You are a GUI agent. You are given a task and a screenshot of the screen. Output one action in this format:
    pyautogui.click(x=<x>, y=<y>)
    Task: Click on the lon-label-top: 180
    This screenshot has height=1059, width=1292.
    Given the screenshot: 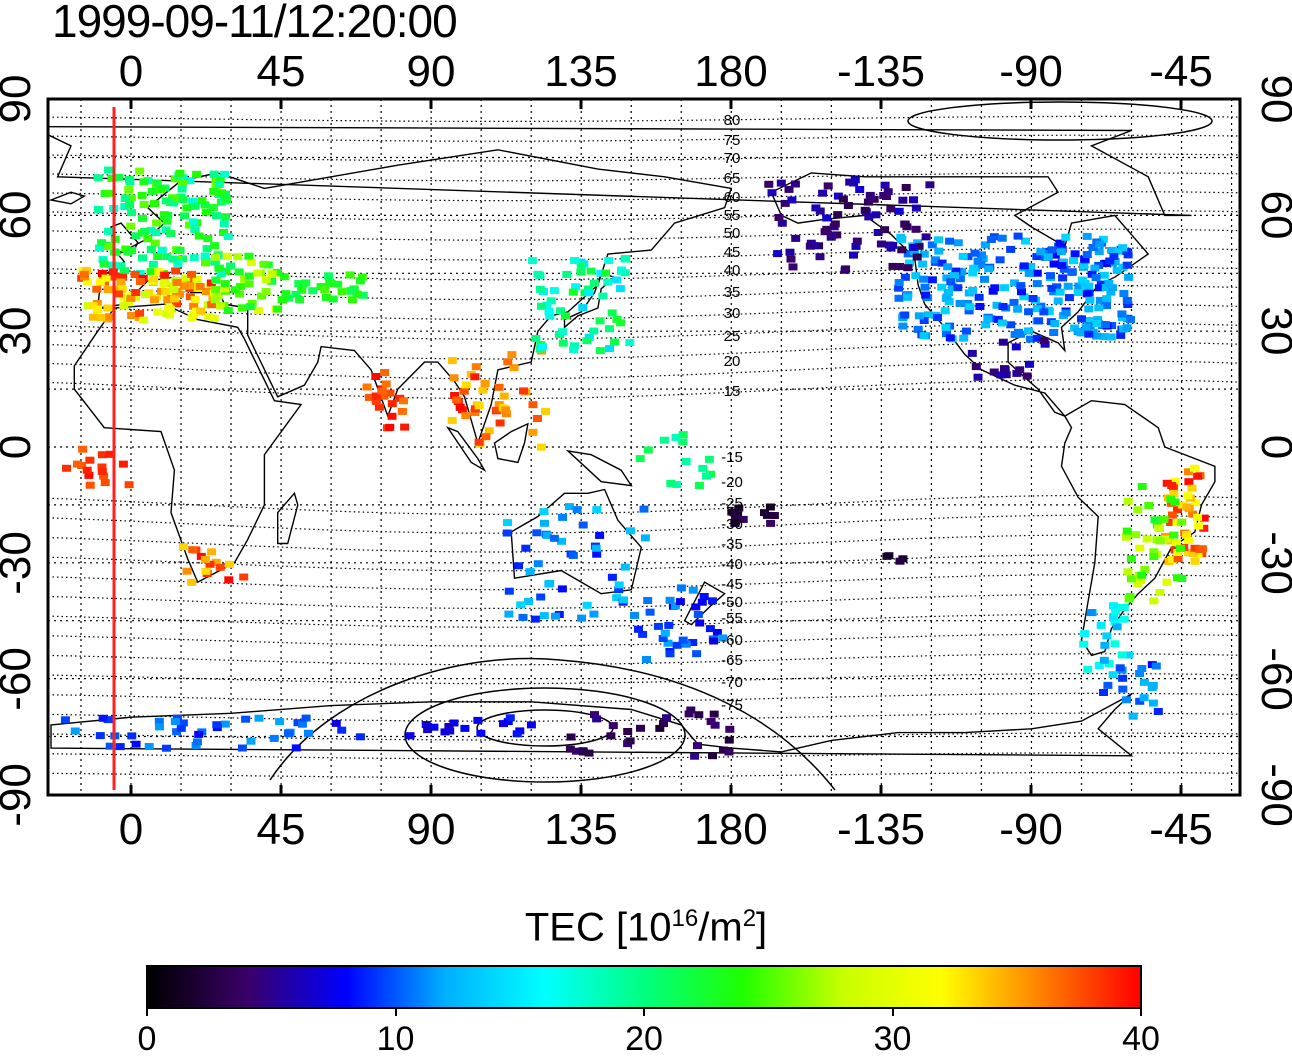 What is the action you would take?
    pyautogui.click(x=730, y=71)
    